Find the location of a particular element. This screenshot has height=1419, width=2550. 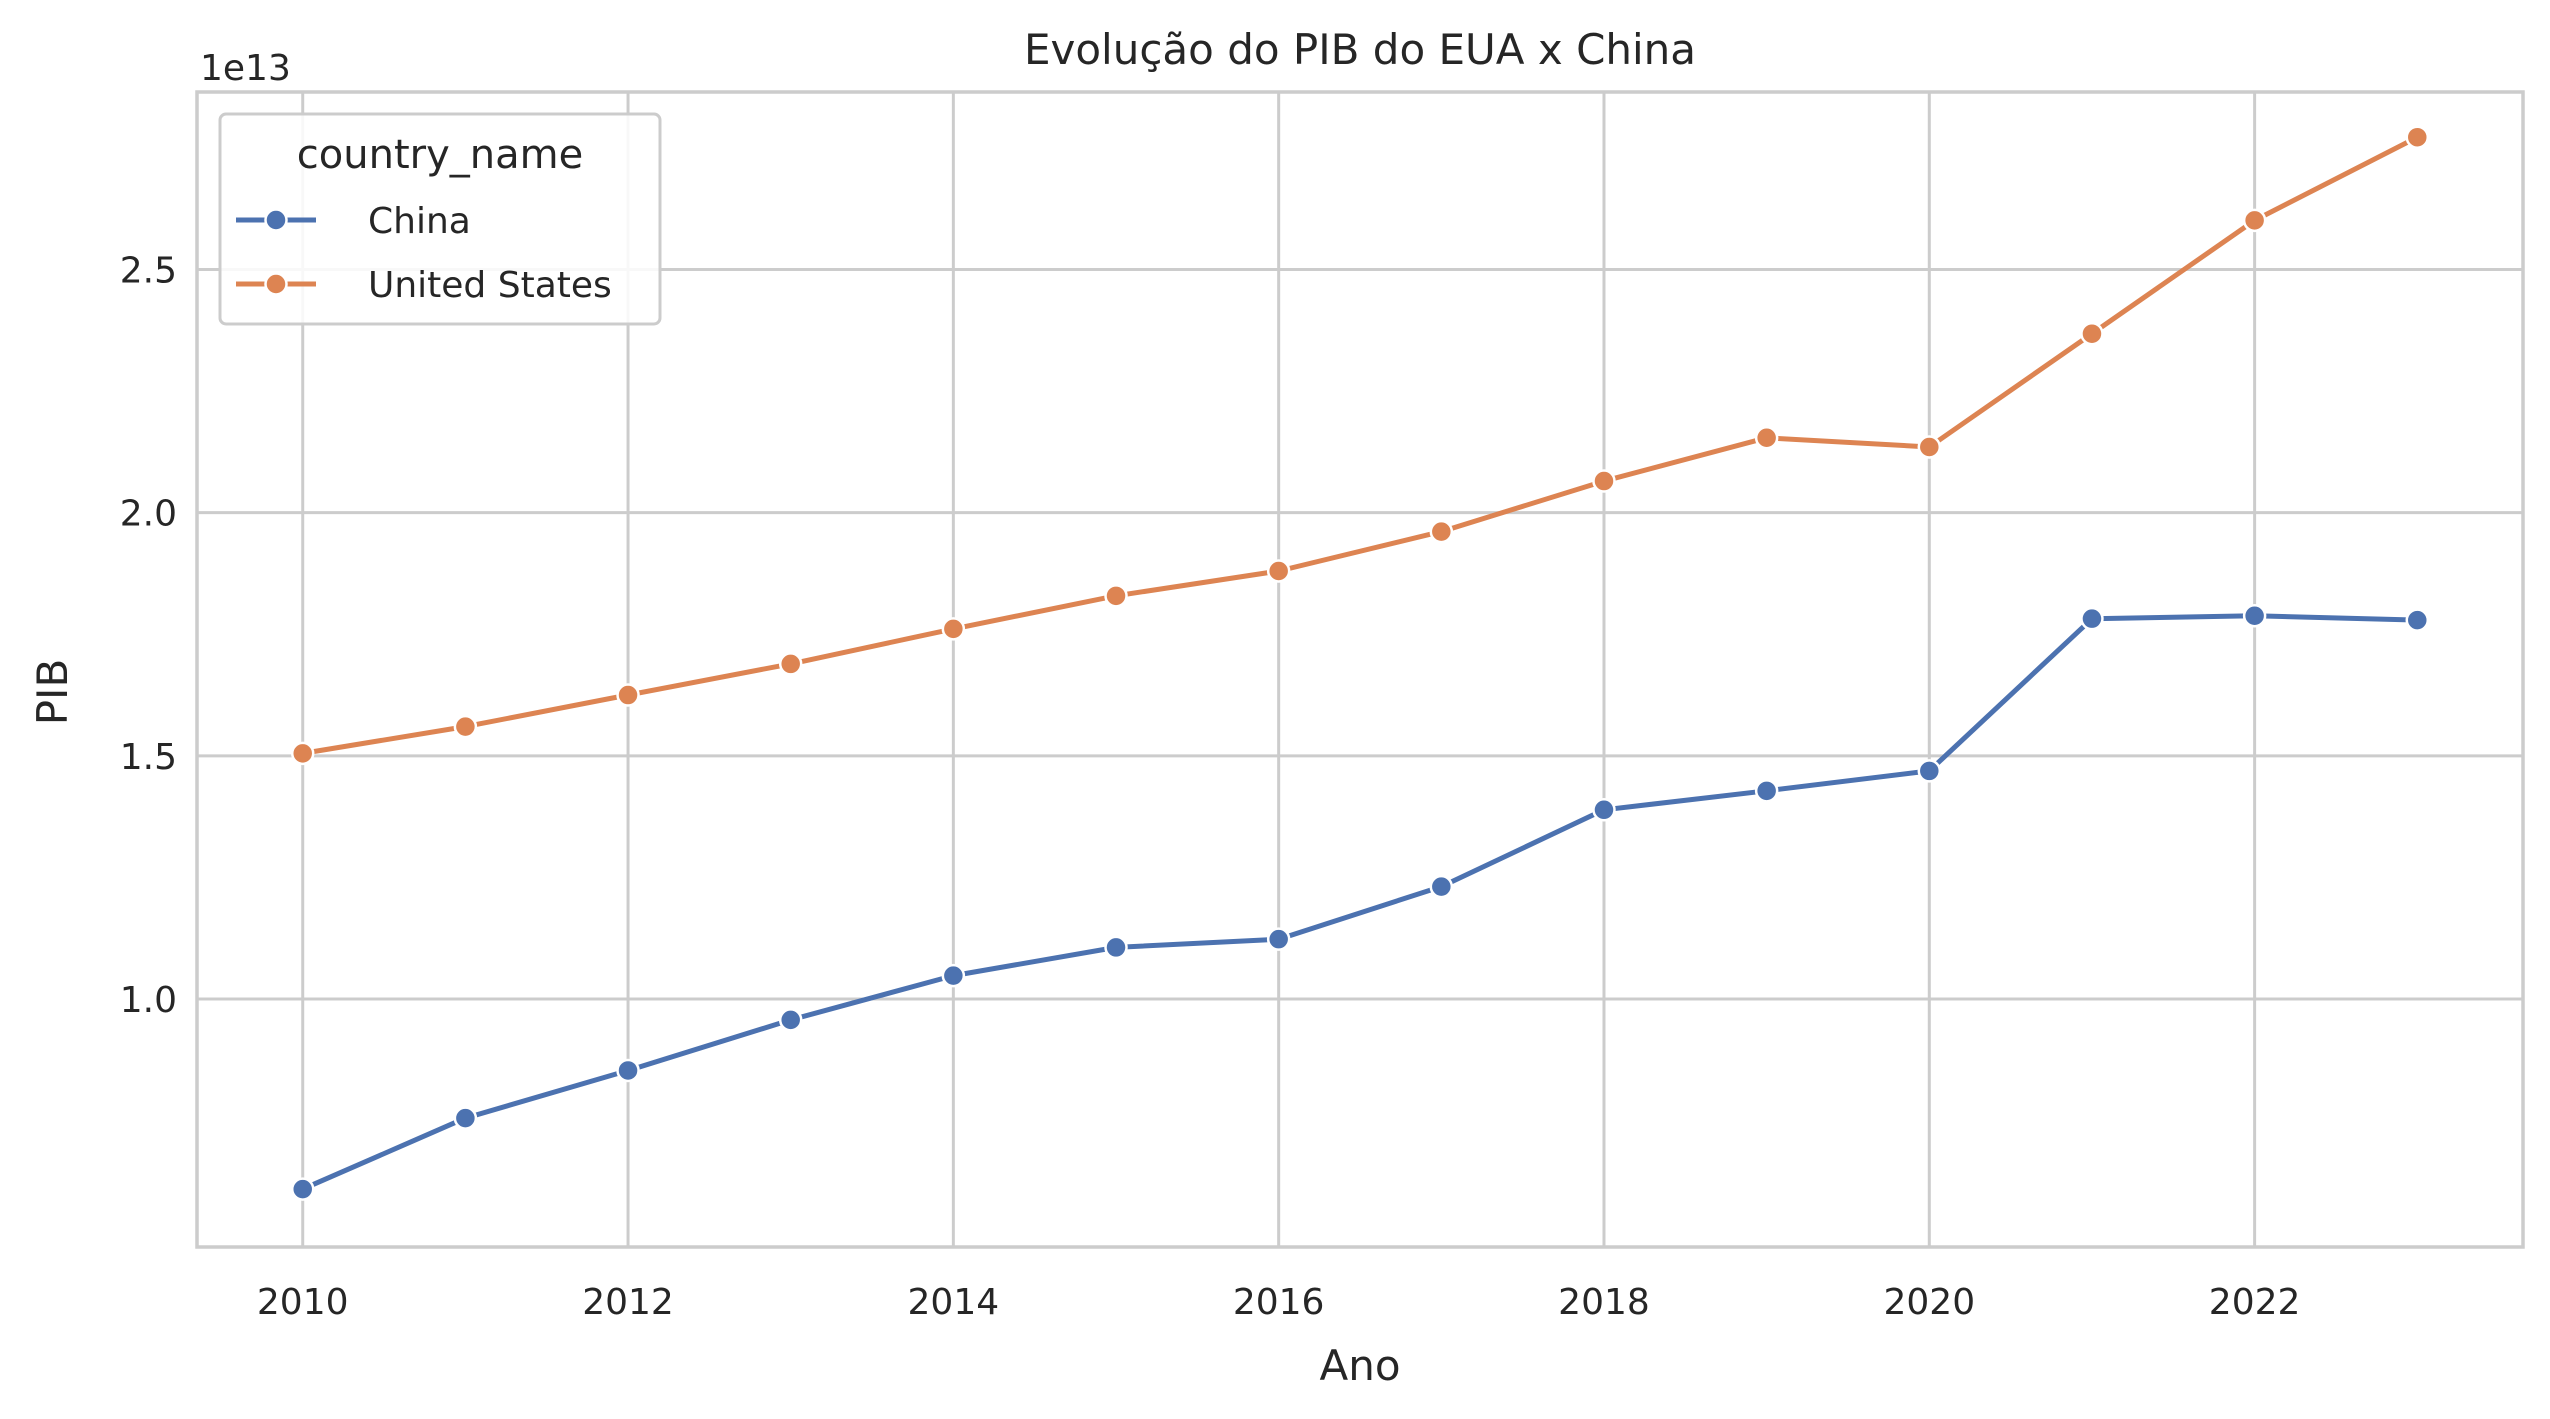

x-axis-title: Ano is located at coordinates (1359, 1365).